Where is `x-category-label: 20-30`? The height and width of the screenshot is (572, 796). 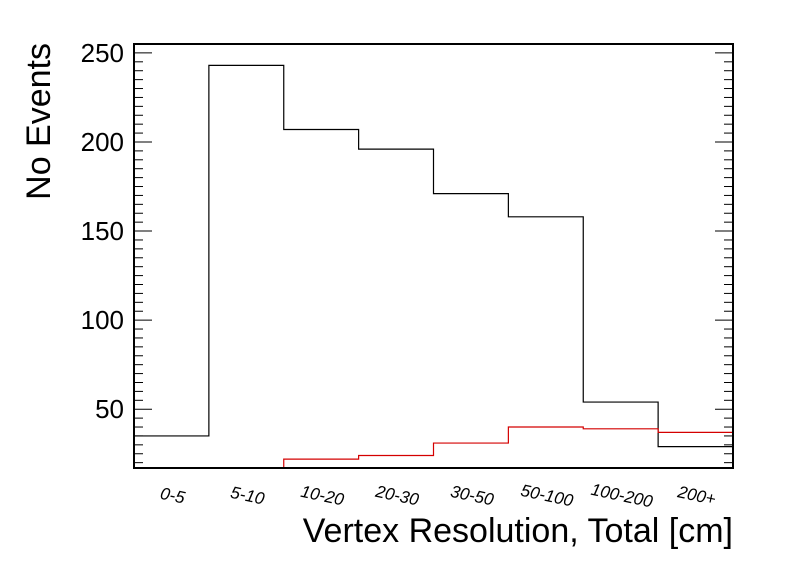 x-category-label: 20-30 is located at coordinates (397, 496).